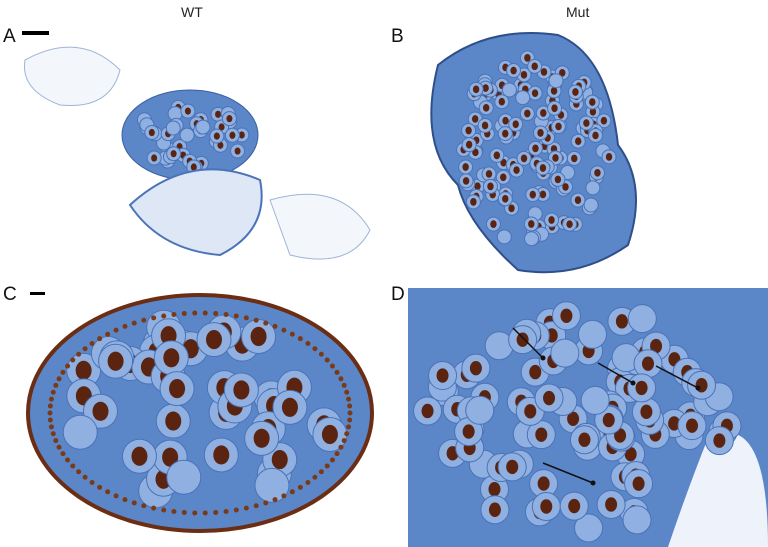  Describe the element at coordinates (192, 12) in the screenshot. I see `column-title-wt: WT` at that location.